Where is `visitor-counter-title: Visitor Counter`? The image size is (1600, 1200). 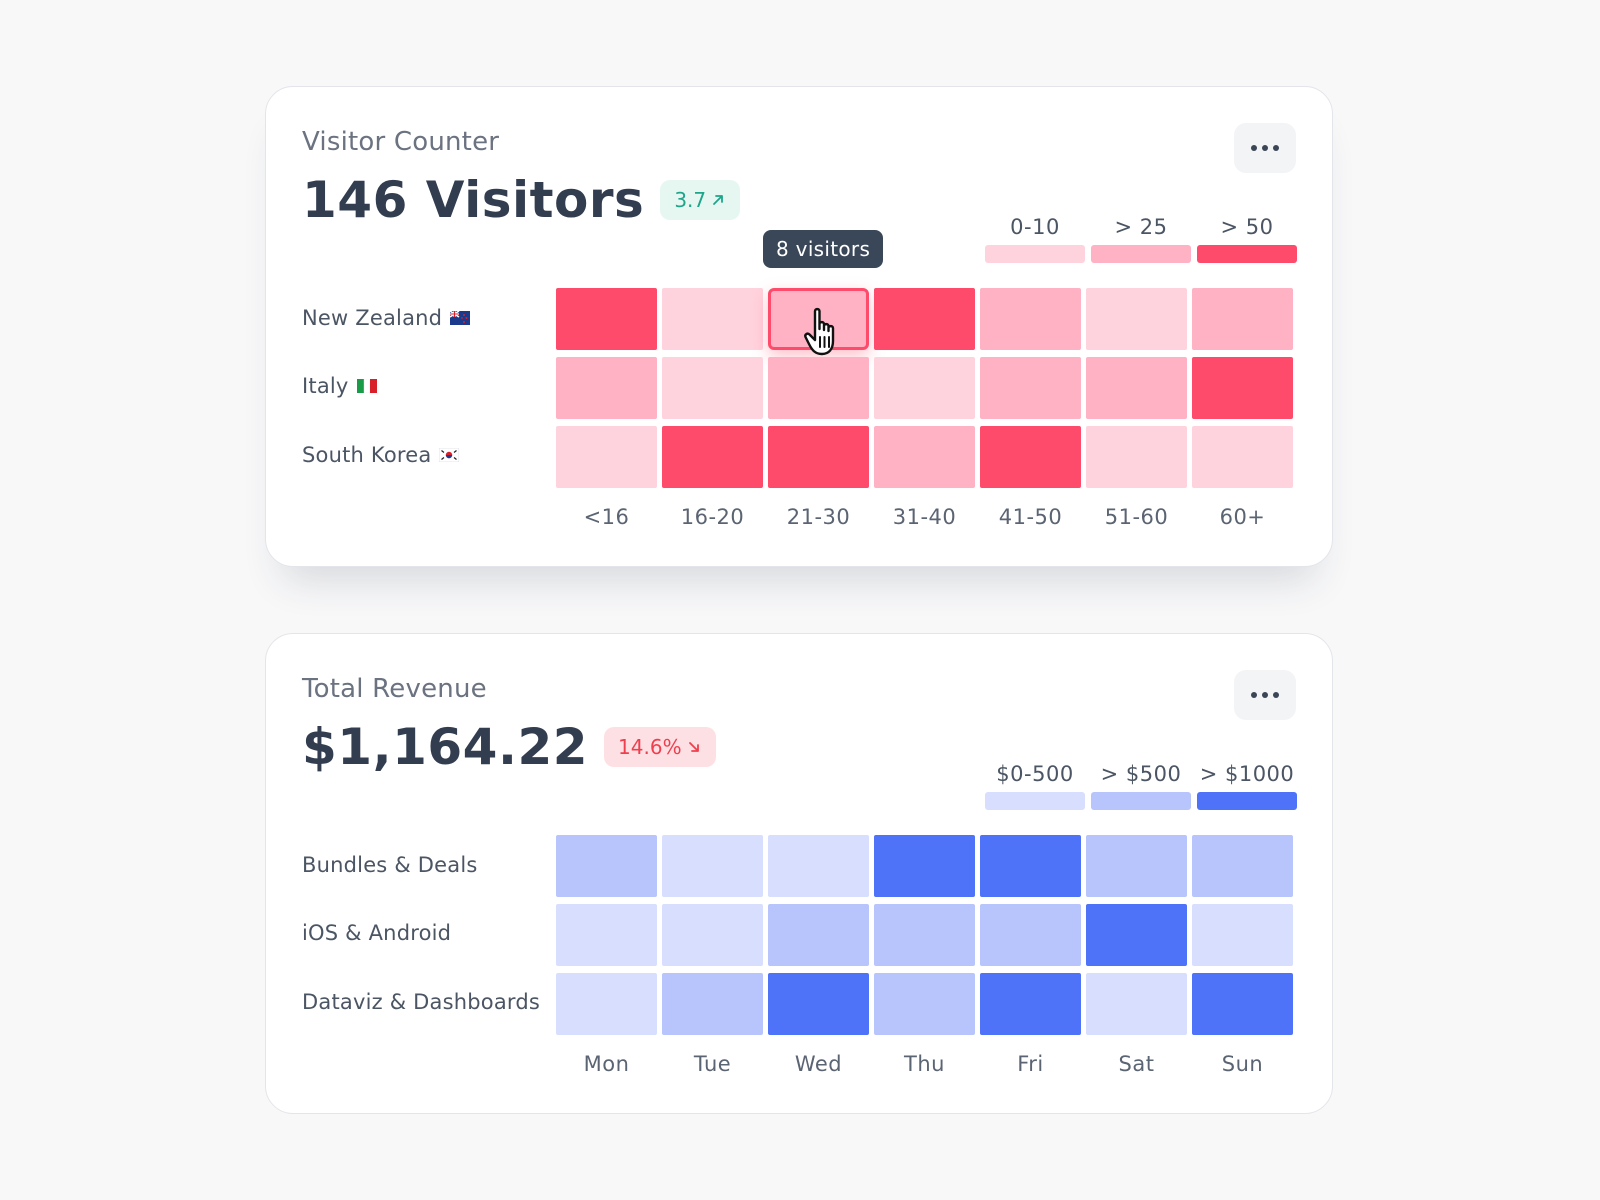 visitor-counter-title: Visitor Counter is located at coordinates (401, 142).